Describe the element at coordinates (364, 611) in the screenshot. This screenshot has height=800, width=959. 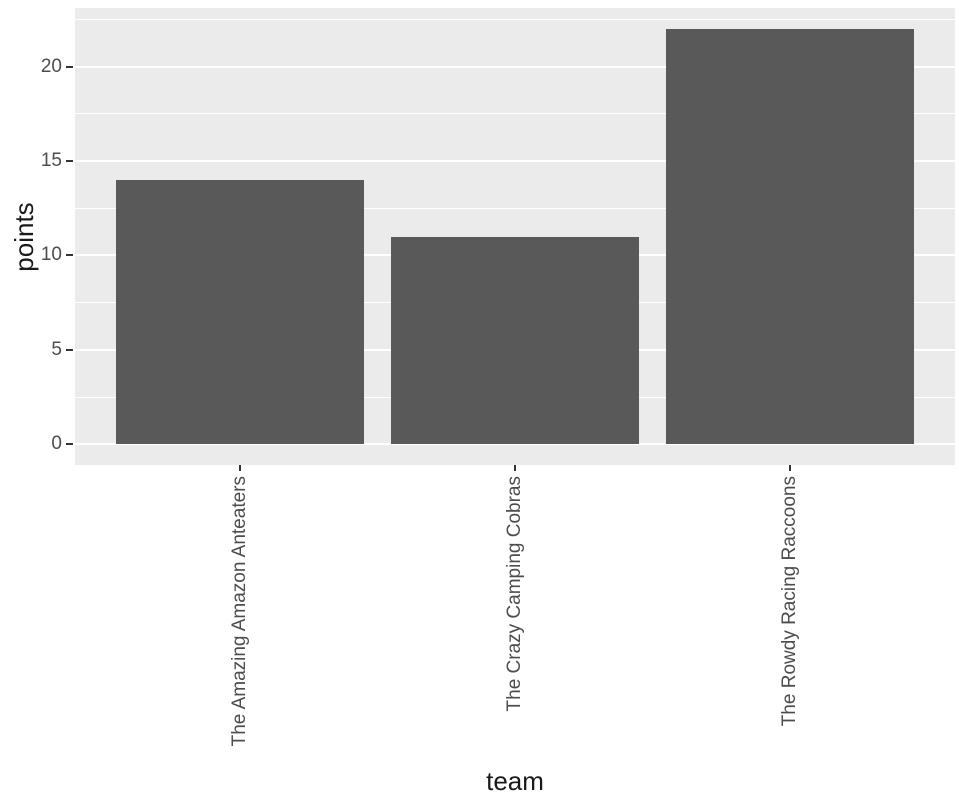
I see `x-tick-label: The Amazing Amazon Anteaters` at that location.